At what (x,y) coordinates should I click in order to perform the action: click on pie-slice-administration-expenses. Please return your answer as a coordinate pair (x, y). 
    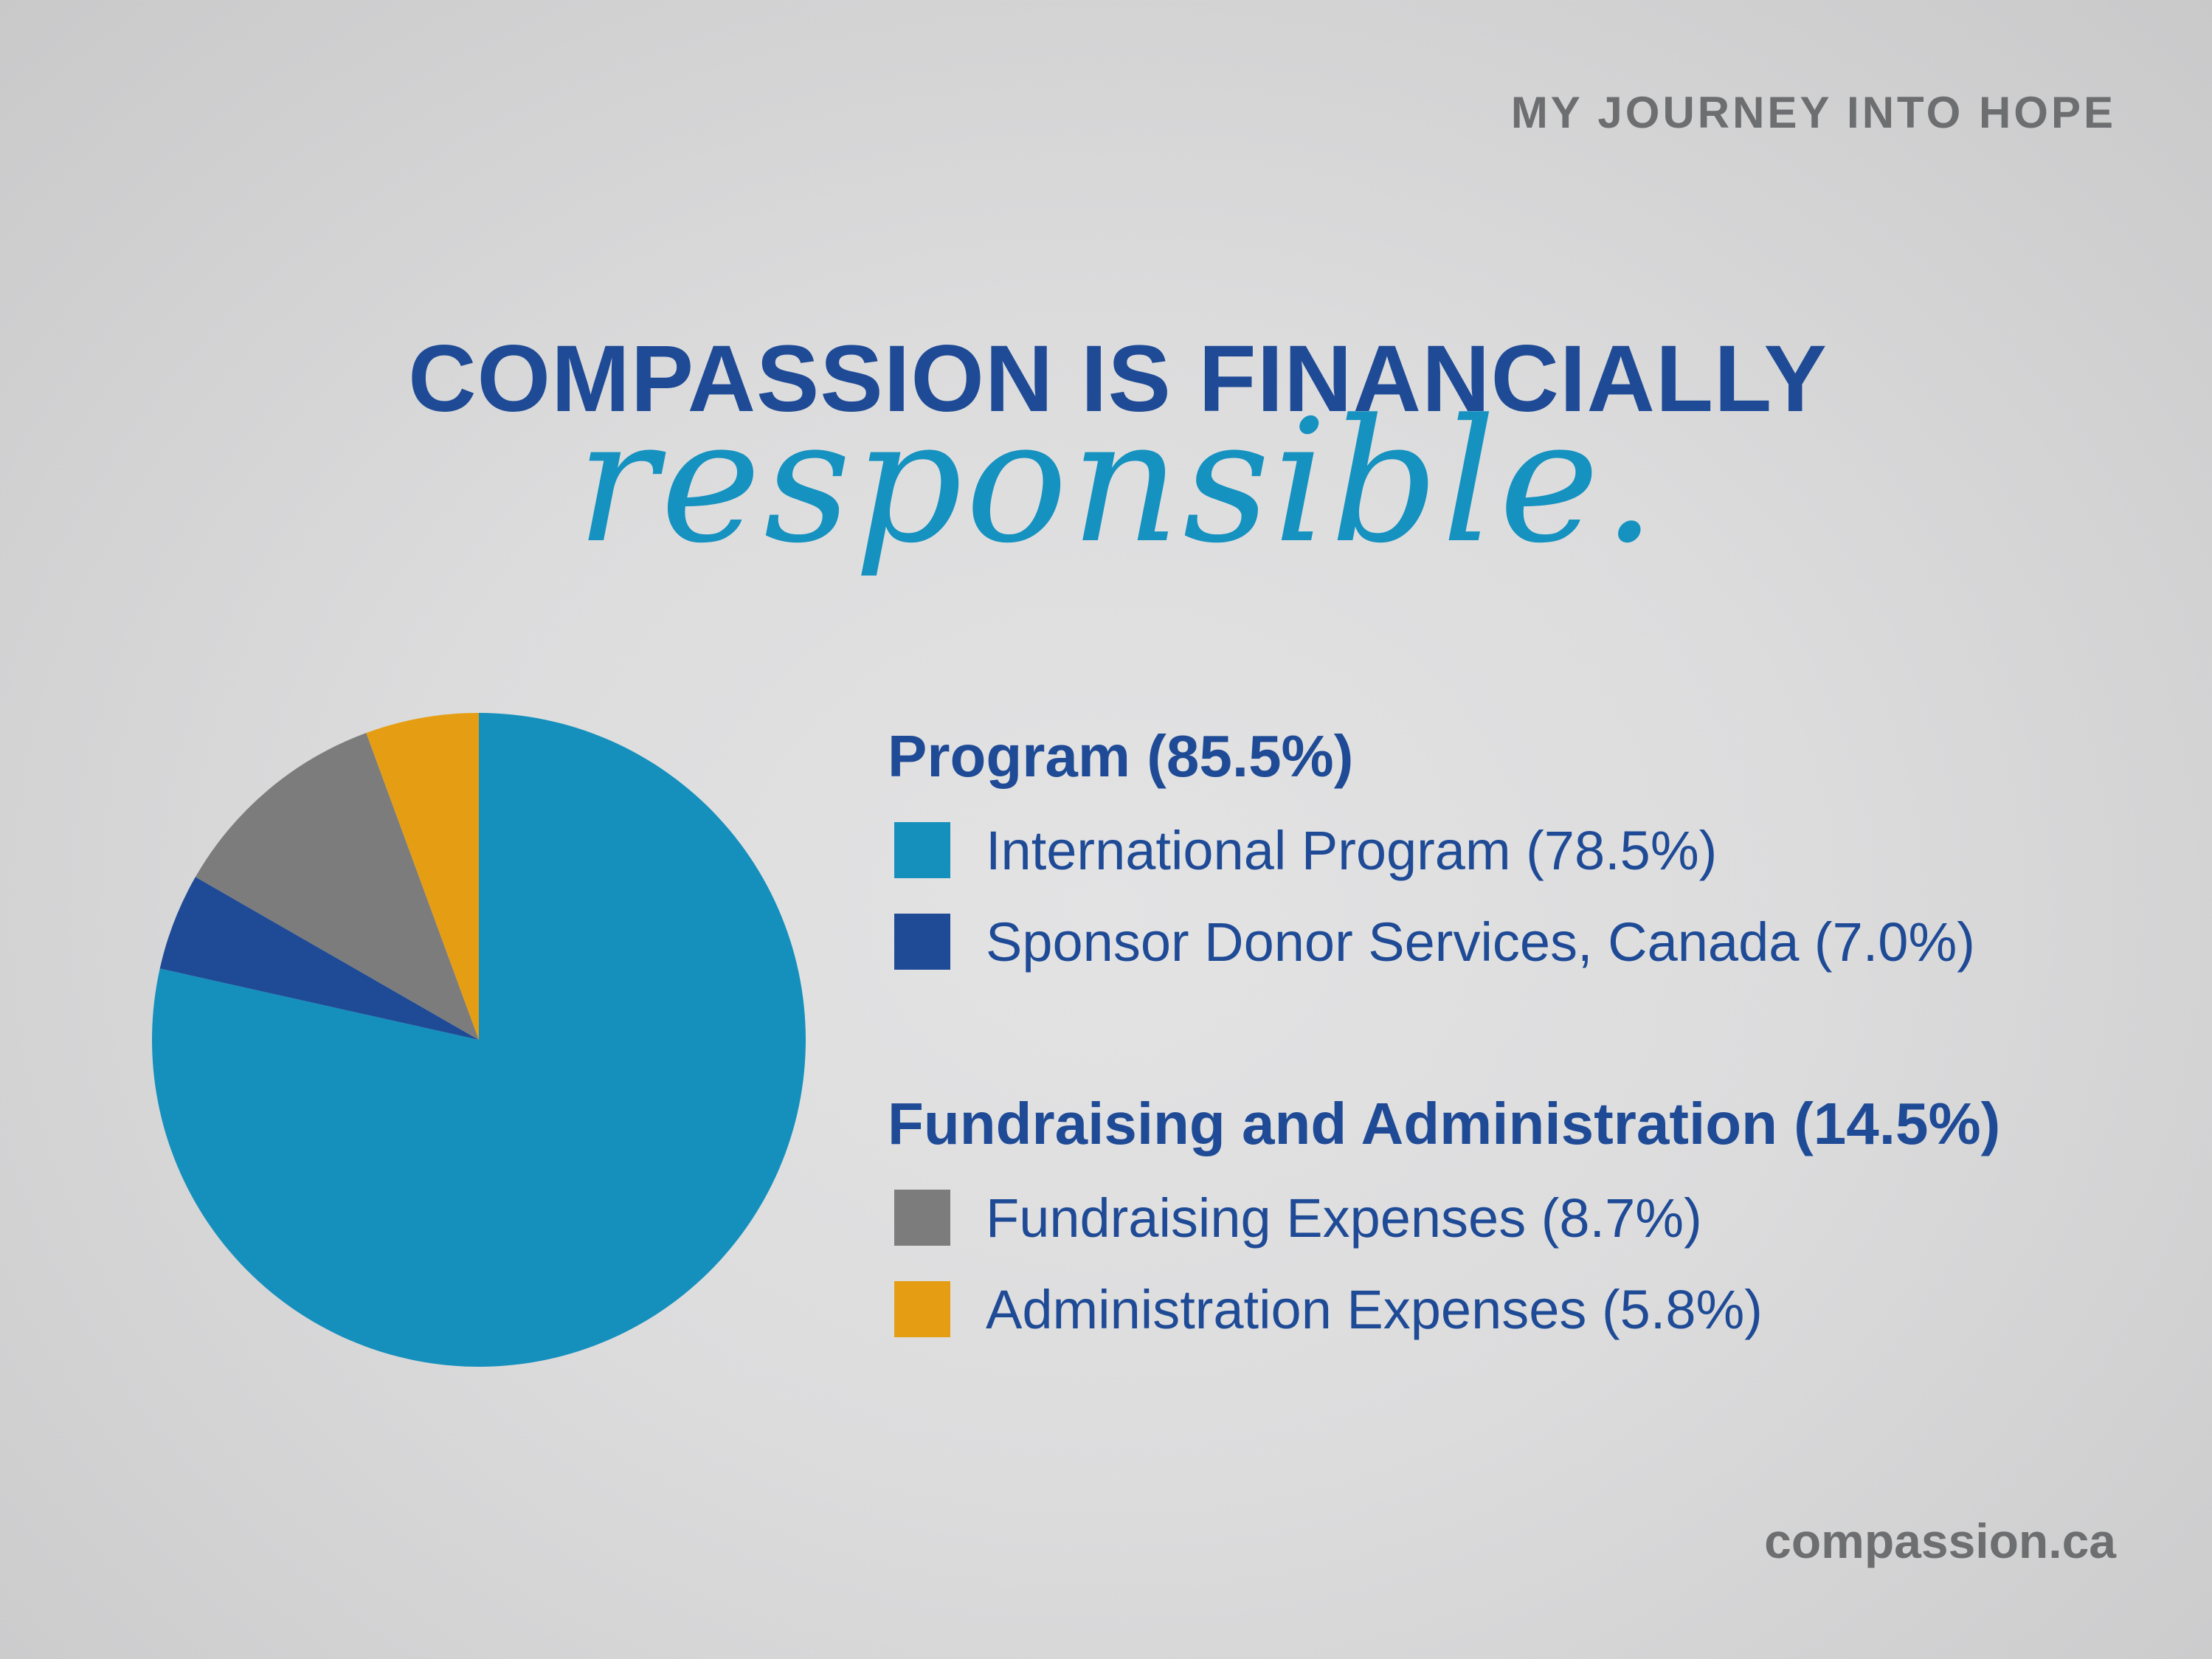
    Looking at the image, I should click on (422, 877).